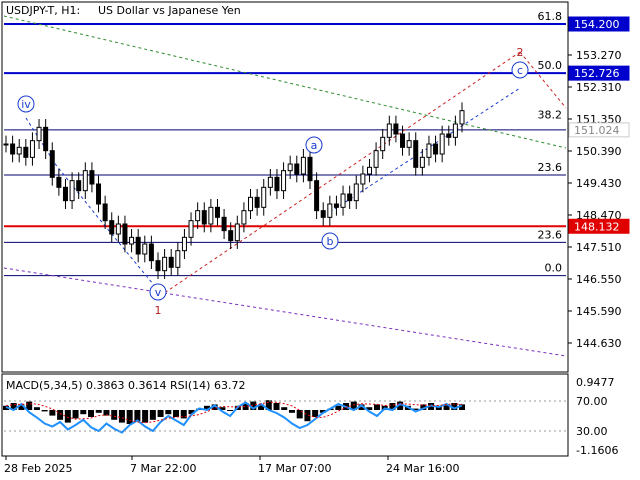  What do you see at coordinates (520, 52) in the screenshot?
I see `wave-label: 2` at bounding box center [520, 52].